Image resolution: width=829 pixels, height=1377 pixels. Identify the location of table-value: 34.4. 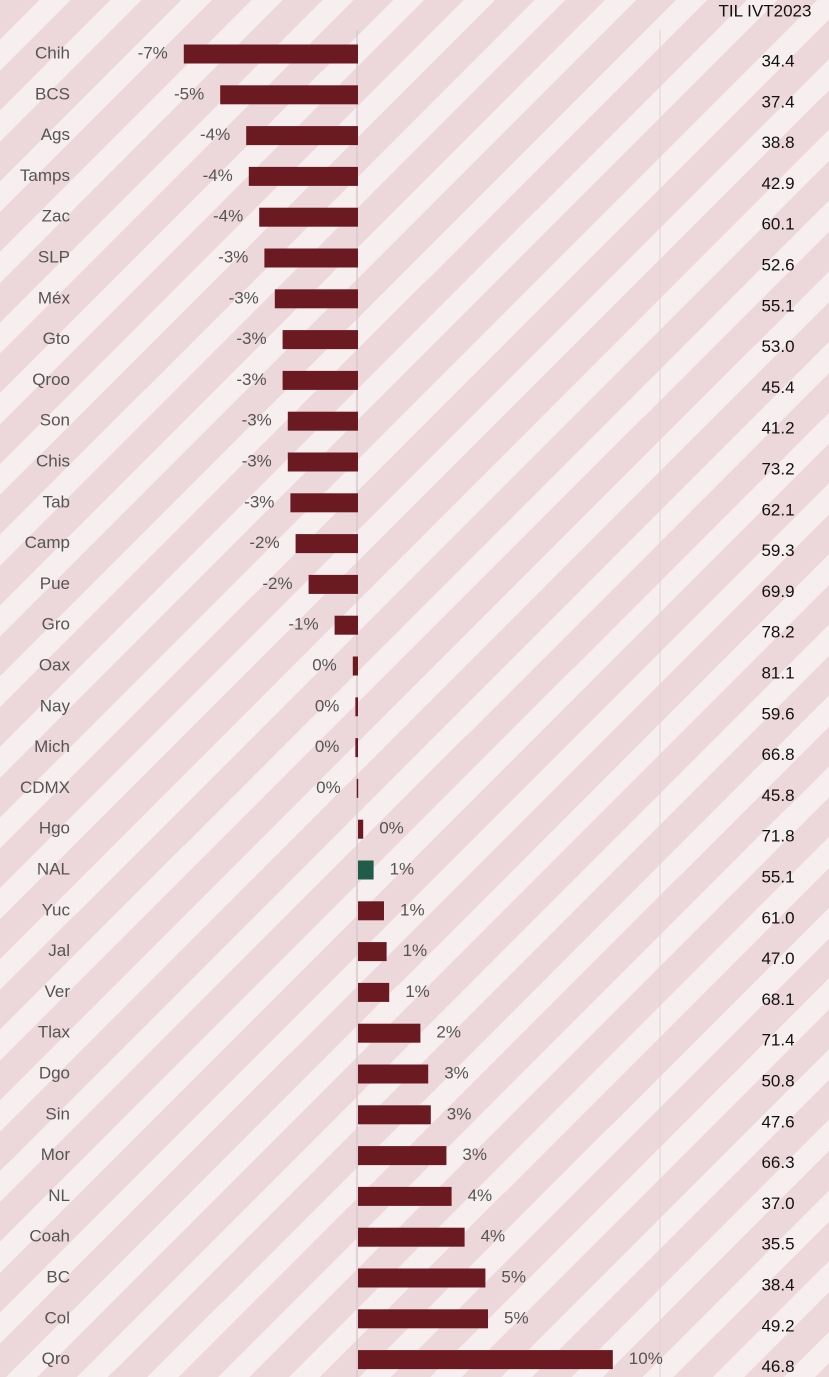
(777, 60).